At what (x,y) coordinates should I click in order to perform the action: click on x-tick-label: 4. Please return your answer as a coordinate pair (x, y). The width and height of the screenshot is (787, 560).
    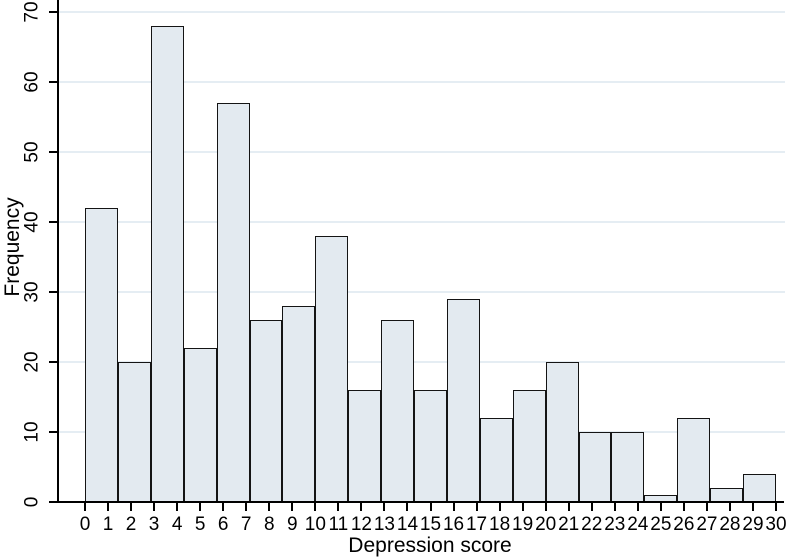
    Looking at the image, I should click on (177, 524).